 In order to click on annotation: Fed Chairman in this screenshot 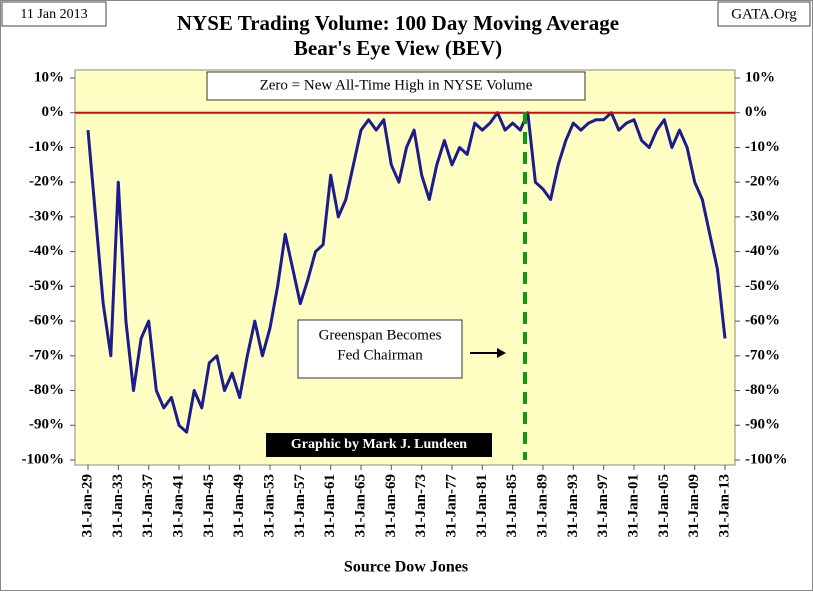, I will do `click(380, 355)`.